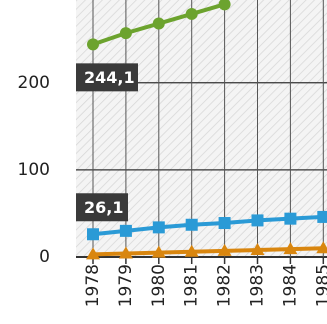 The height and width of the screenshot is (324, 327). I want to click on series-line, so click(208, 251).